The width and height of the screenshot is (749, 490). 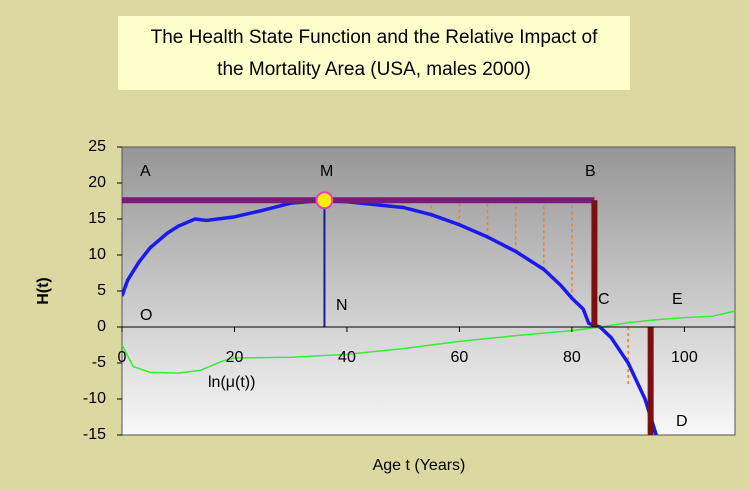 What do you see at coordinates (101, 326) in the screenshot?
I see `y-tick-label: 0` at bounding box center [101, 326].